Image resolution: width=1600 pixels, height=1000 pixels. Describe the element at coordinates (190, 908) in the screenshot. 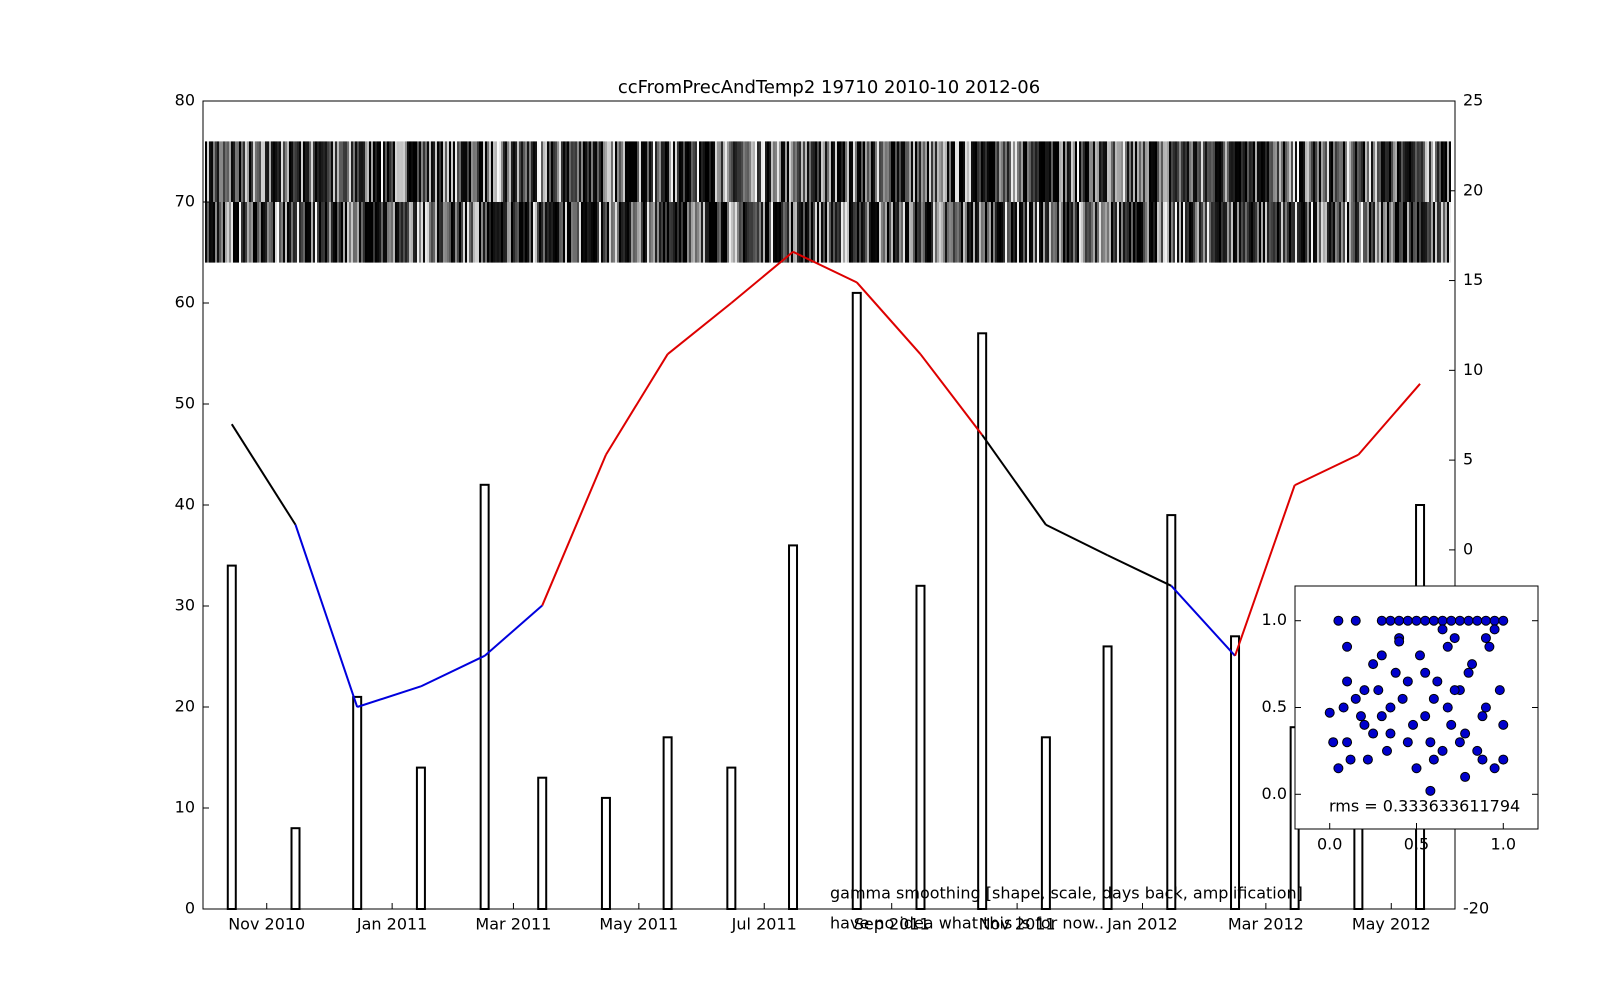

I see `y-tick-label: 0` at that location.